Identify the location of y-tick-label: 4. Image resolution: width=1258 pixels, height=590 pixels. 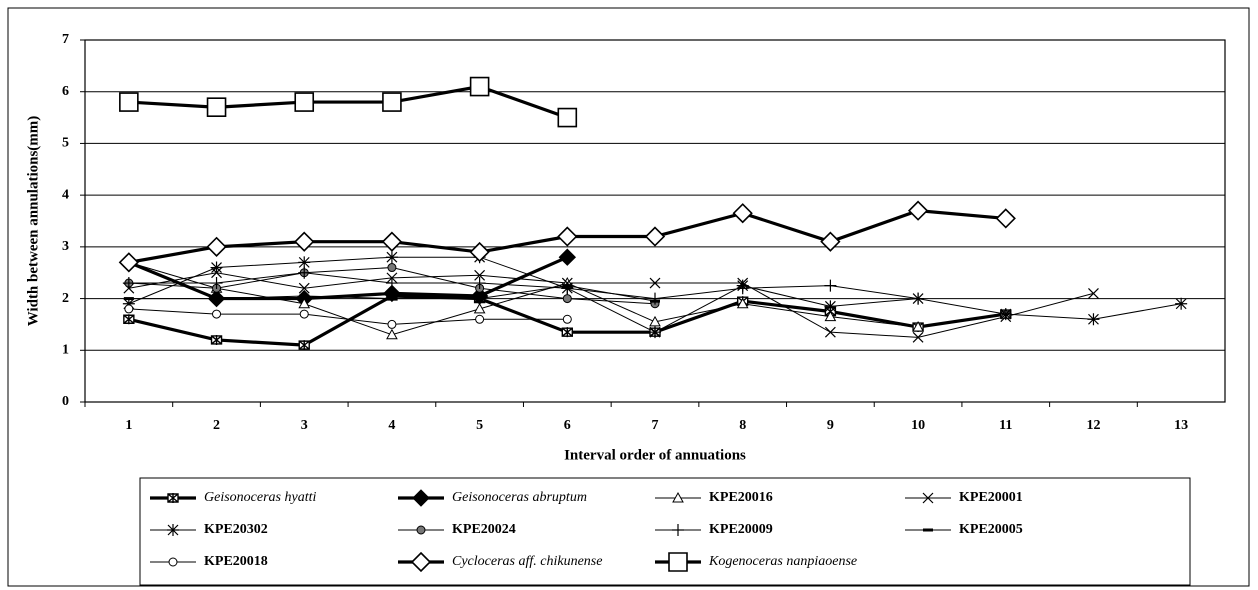
(65, 194).